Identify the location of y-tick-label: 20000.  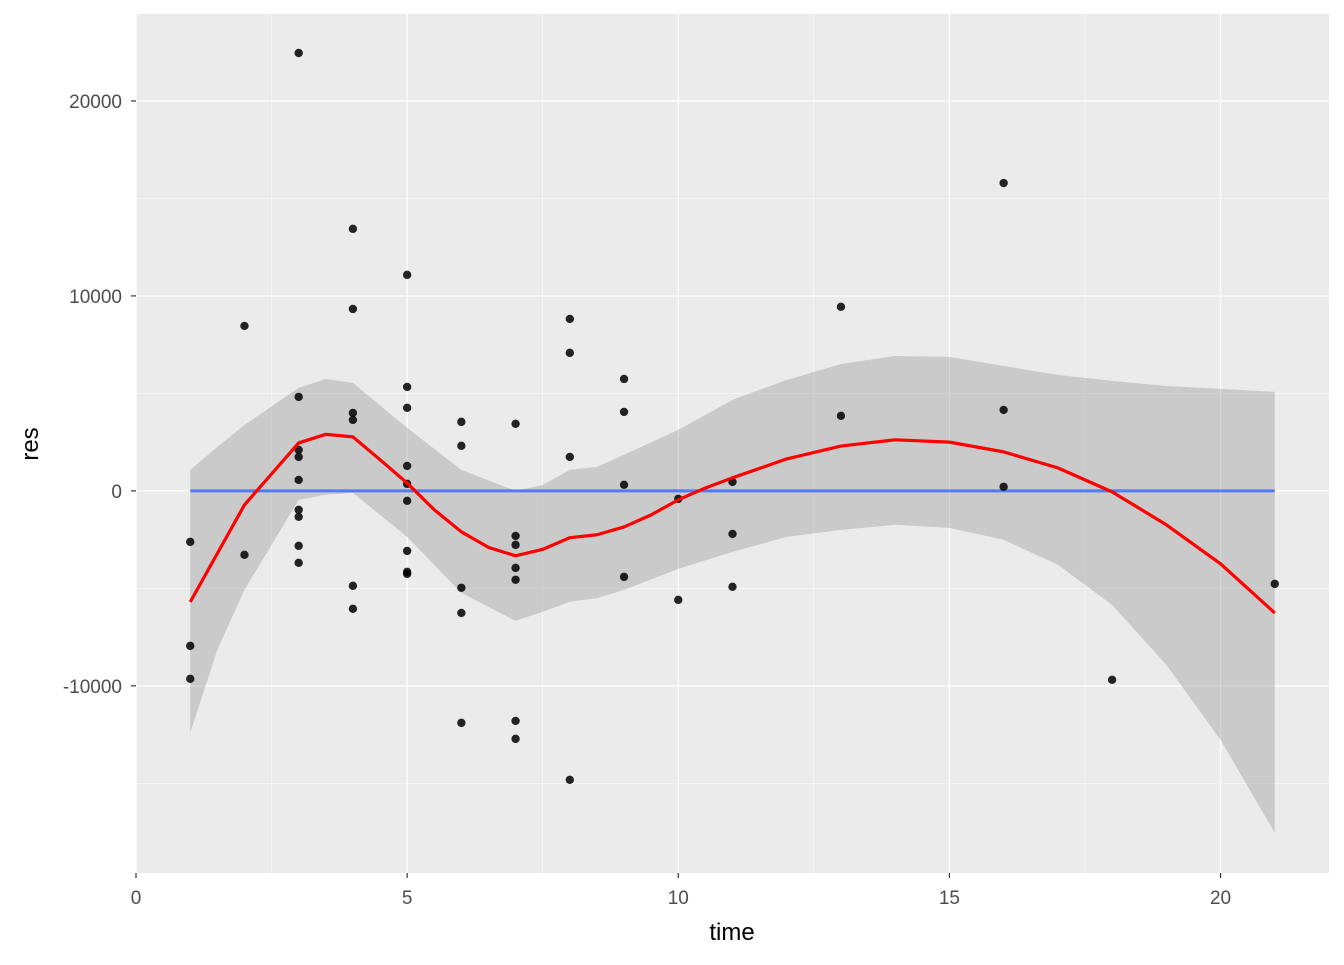
(95, 102).